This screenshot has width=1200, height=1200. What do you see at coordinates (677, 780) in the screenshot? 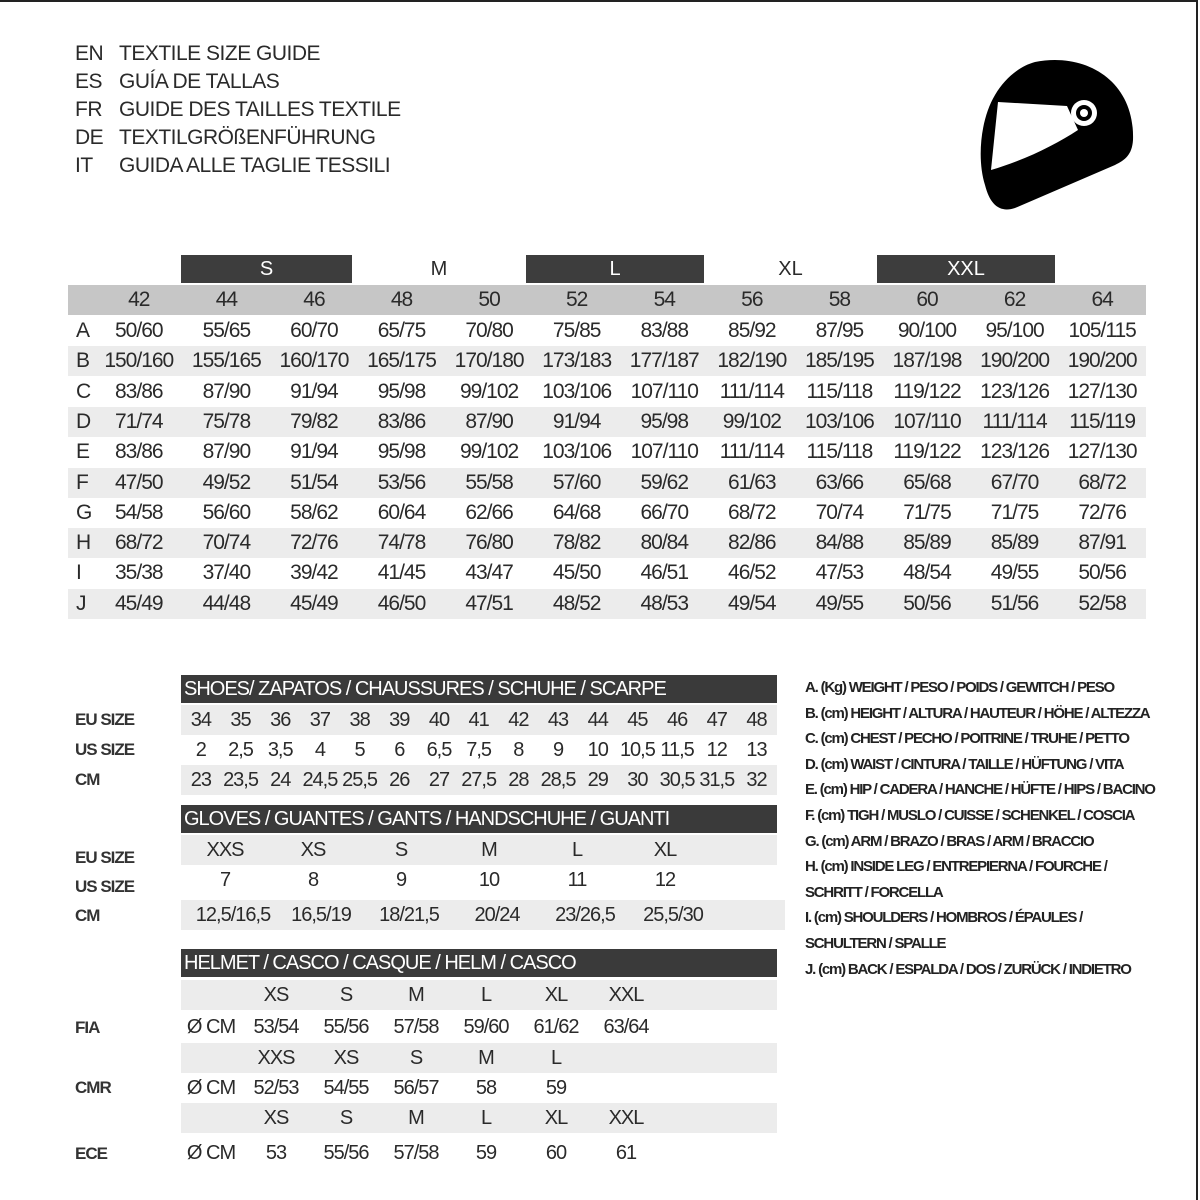
I see `table-cell: 30,5` at bounding box center [677, 780].